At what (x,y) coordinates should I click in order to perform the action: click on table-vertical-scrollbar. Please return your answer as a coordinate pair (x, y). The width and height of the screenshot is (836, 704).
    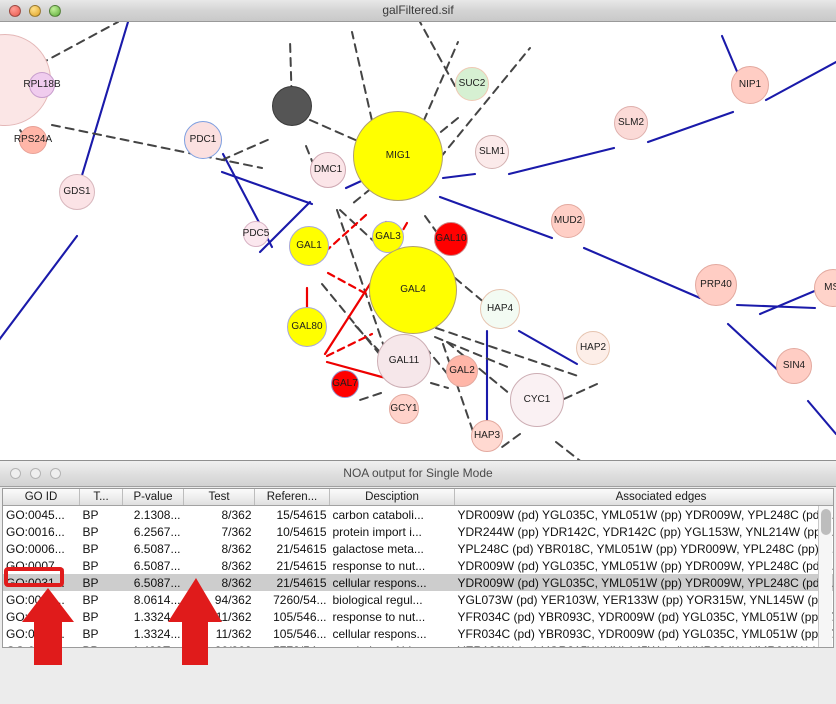
    Looking at the image, I should click on (825, 576).